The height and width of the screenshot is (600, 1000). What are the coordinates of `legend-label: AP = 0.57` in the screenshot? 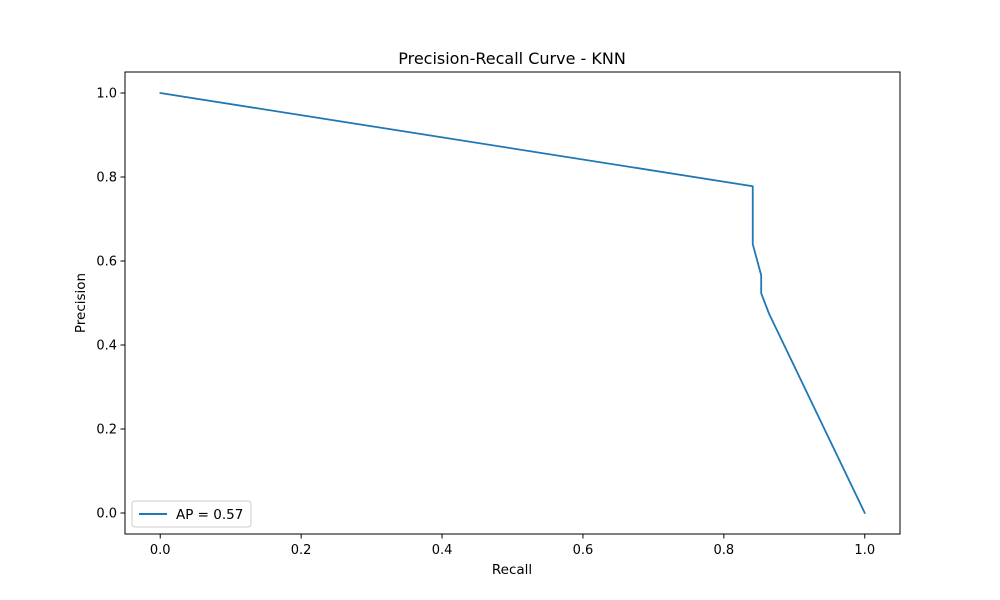 It's located at (209, 515).